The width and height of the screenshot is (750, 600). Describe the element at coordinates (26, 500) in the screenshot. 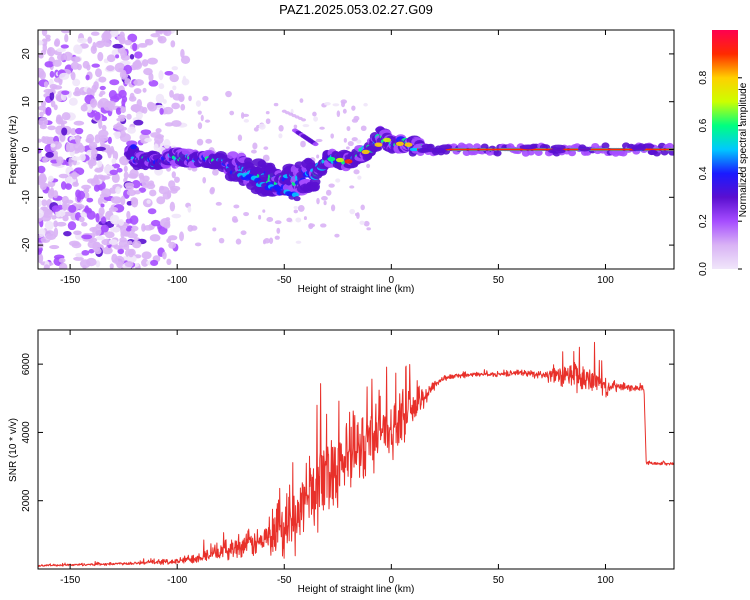

I see `snr-y-tick-label: 2000` at that location.